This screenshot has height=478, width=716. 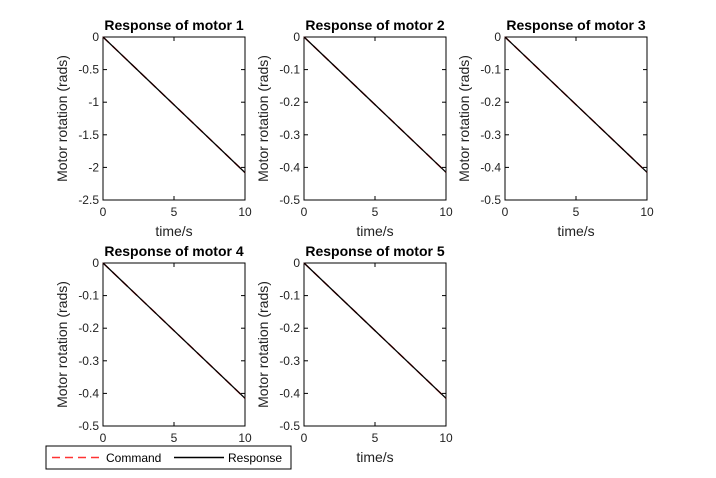 What do you see at coordinates (93, 167) in the screenshot?
I see `y-tick-label: -2` at bounding box center [93, 167].